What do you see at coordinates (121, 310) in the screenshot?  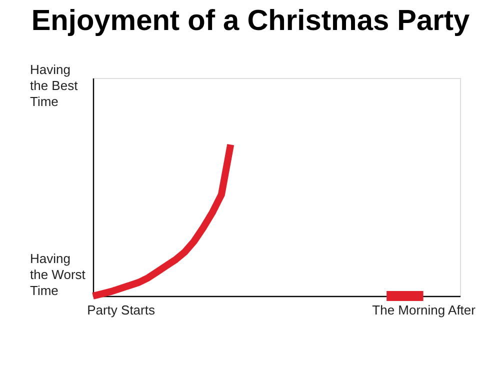 I see `x-tick-label: Party Starts` at bounding box center [121, 310].